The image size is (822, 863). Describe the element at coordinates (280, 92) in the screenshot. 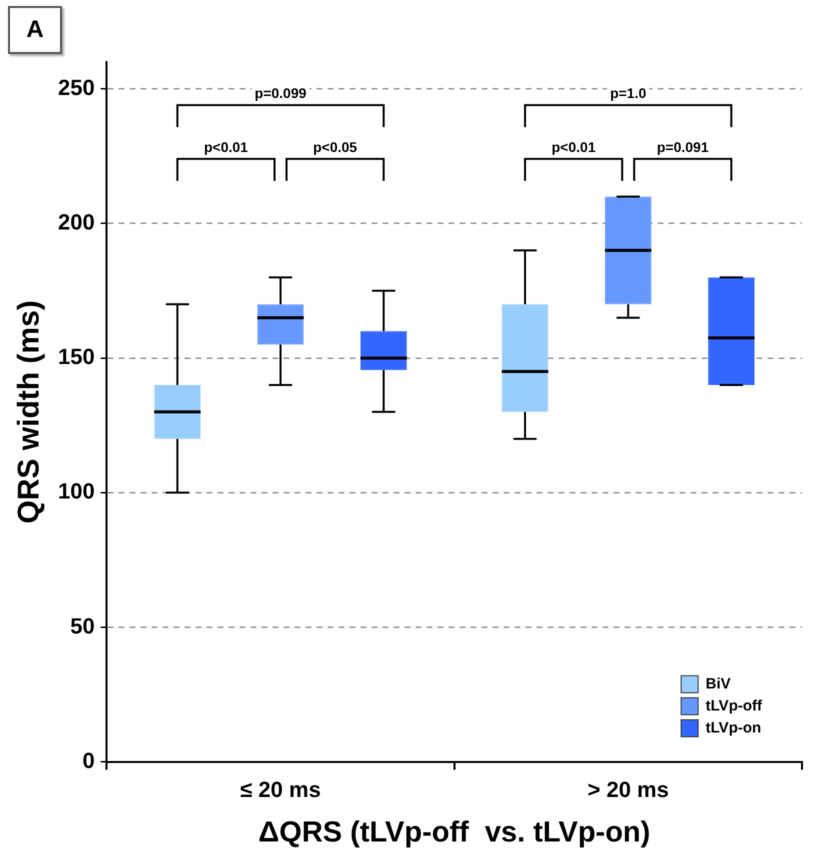

I see `annotation: p=0.099` at that location.